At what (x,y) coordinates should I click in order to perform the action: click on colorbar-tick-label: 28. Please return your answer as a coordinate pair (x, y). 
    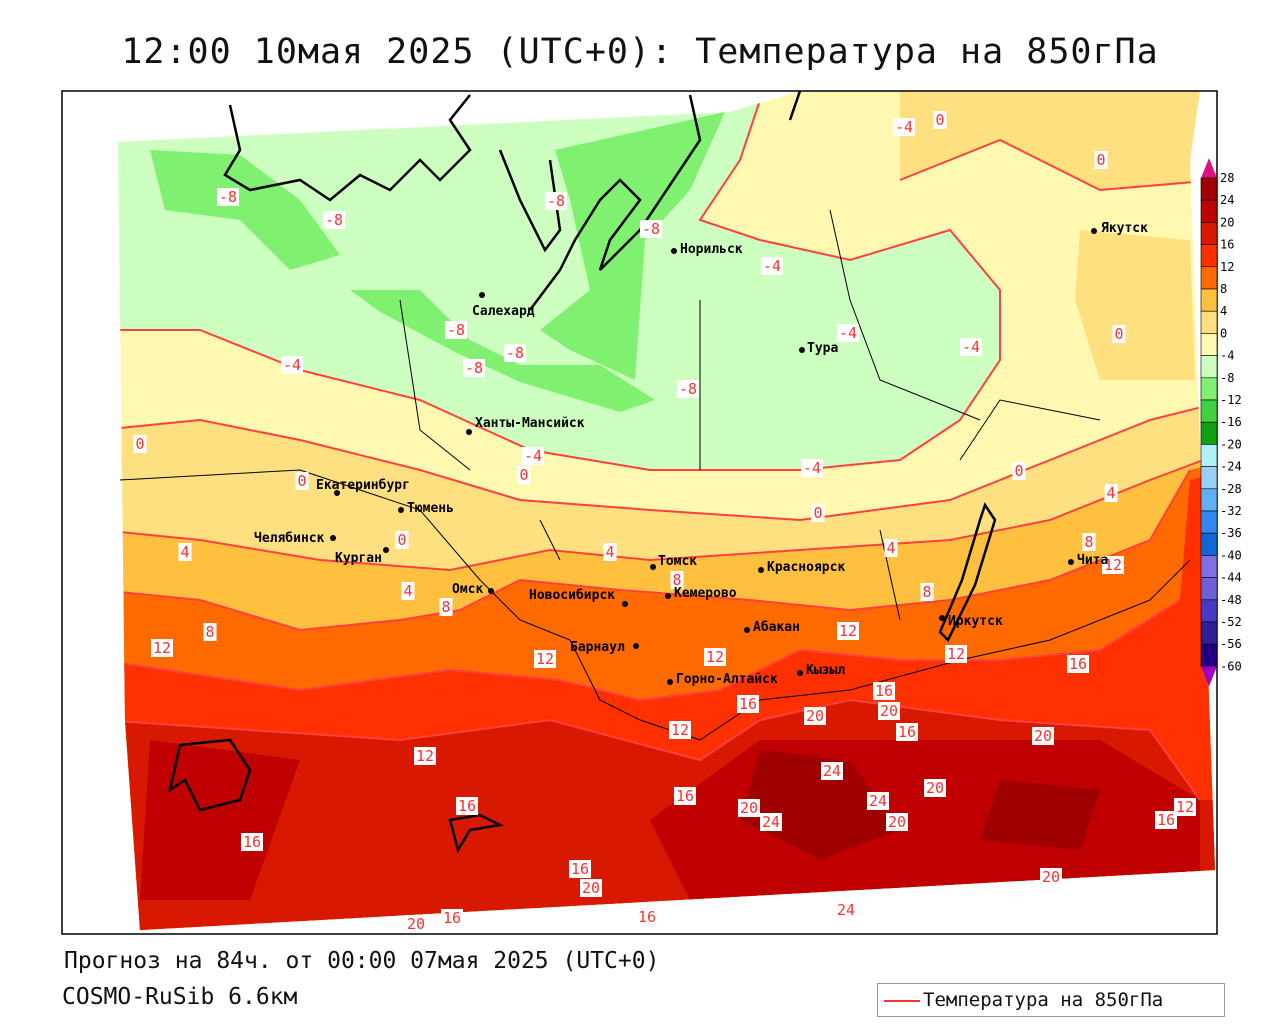
    Looking at the image, I should click on (1227, 178).